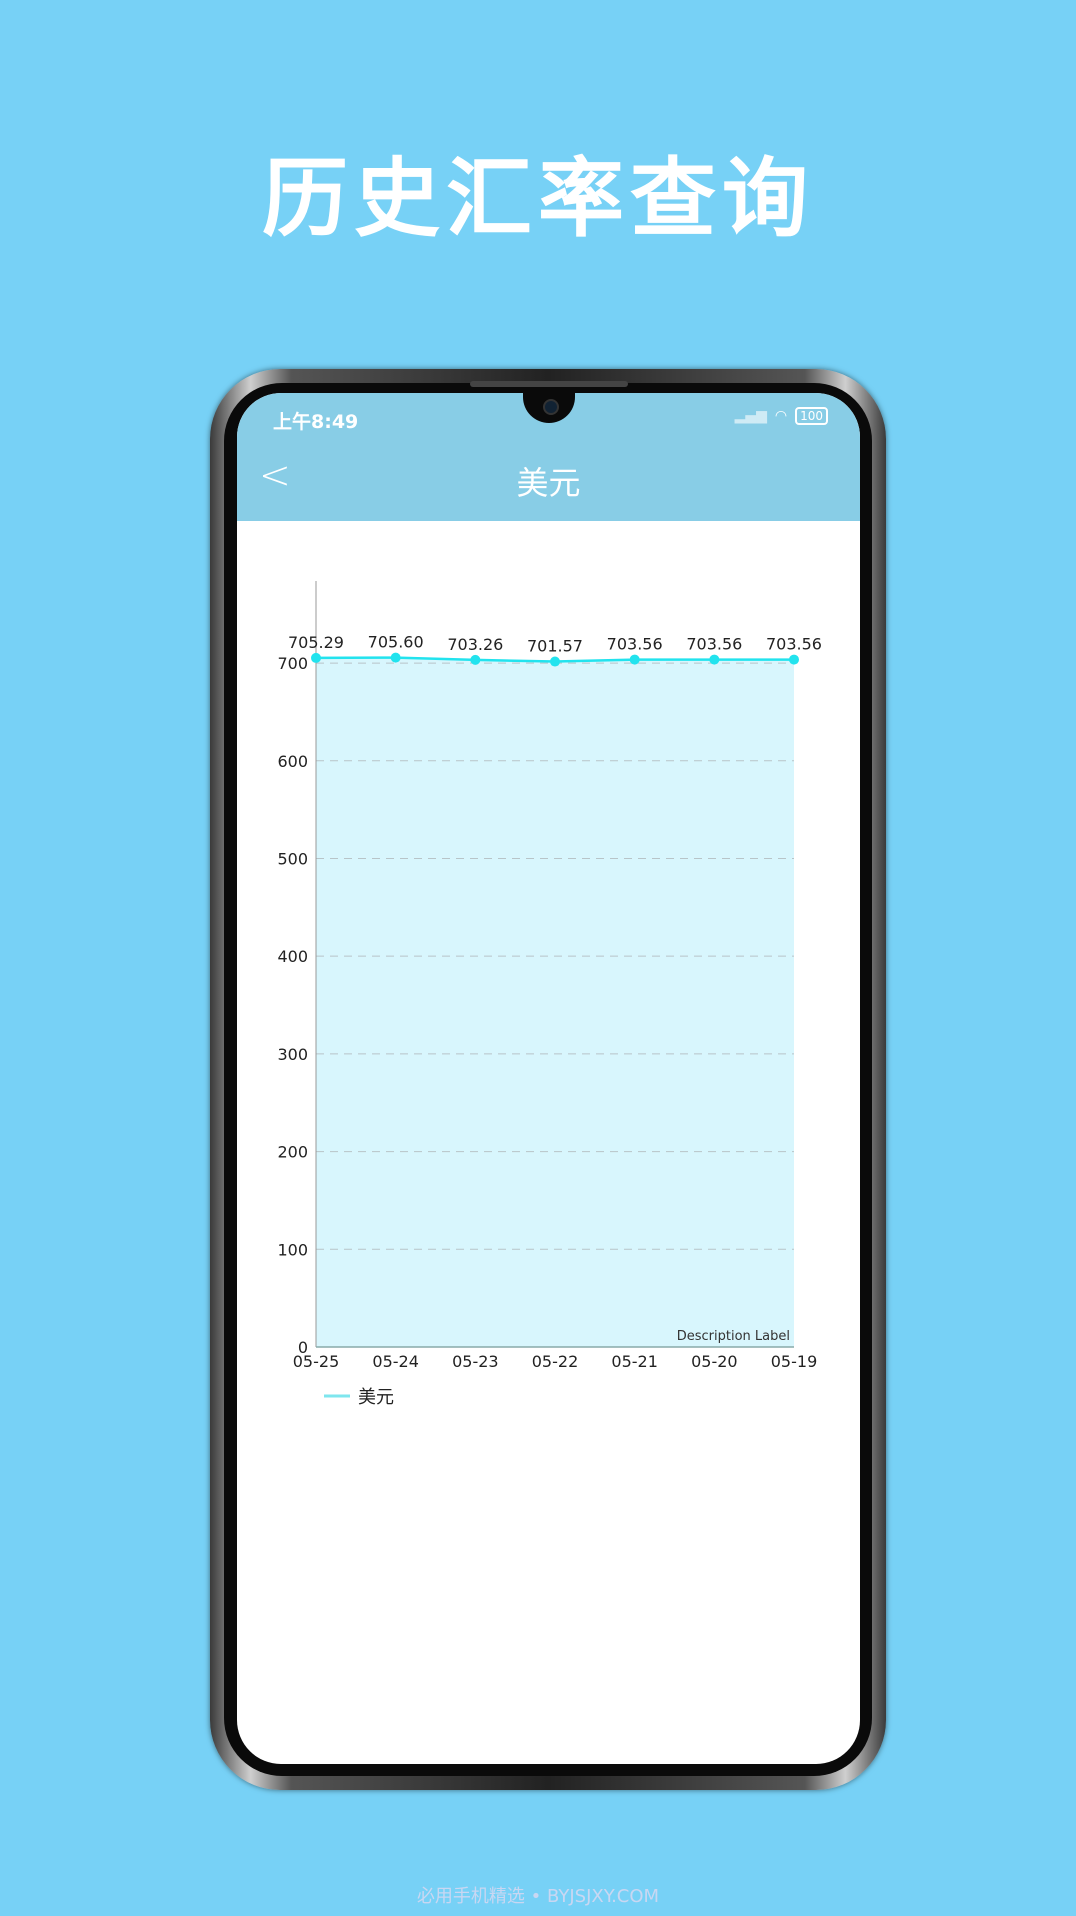 The height and width of the screenshot is (1916, 1076). Describe the element at coordinates (538, 199) in the screenshot. I see `headline: 历史汇率查询` at that location.